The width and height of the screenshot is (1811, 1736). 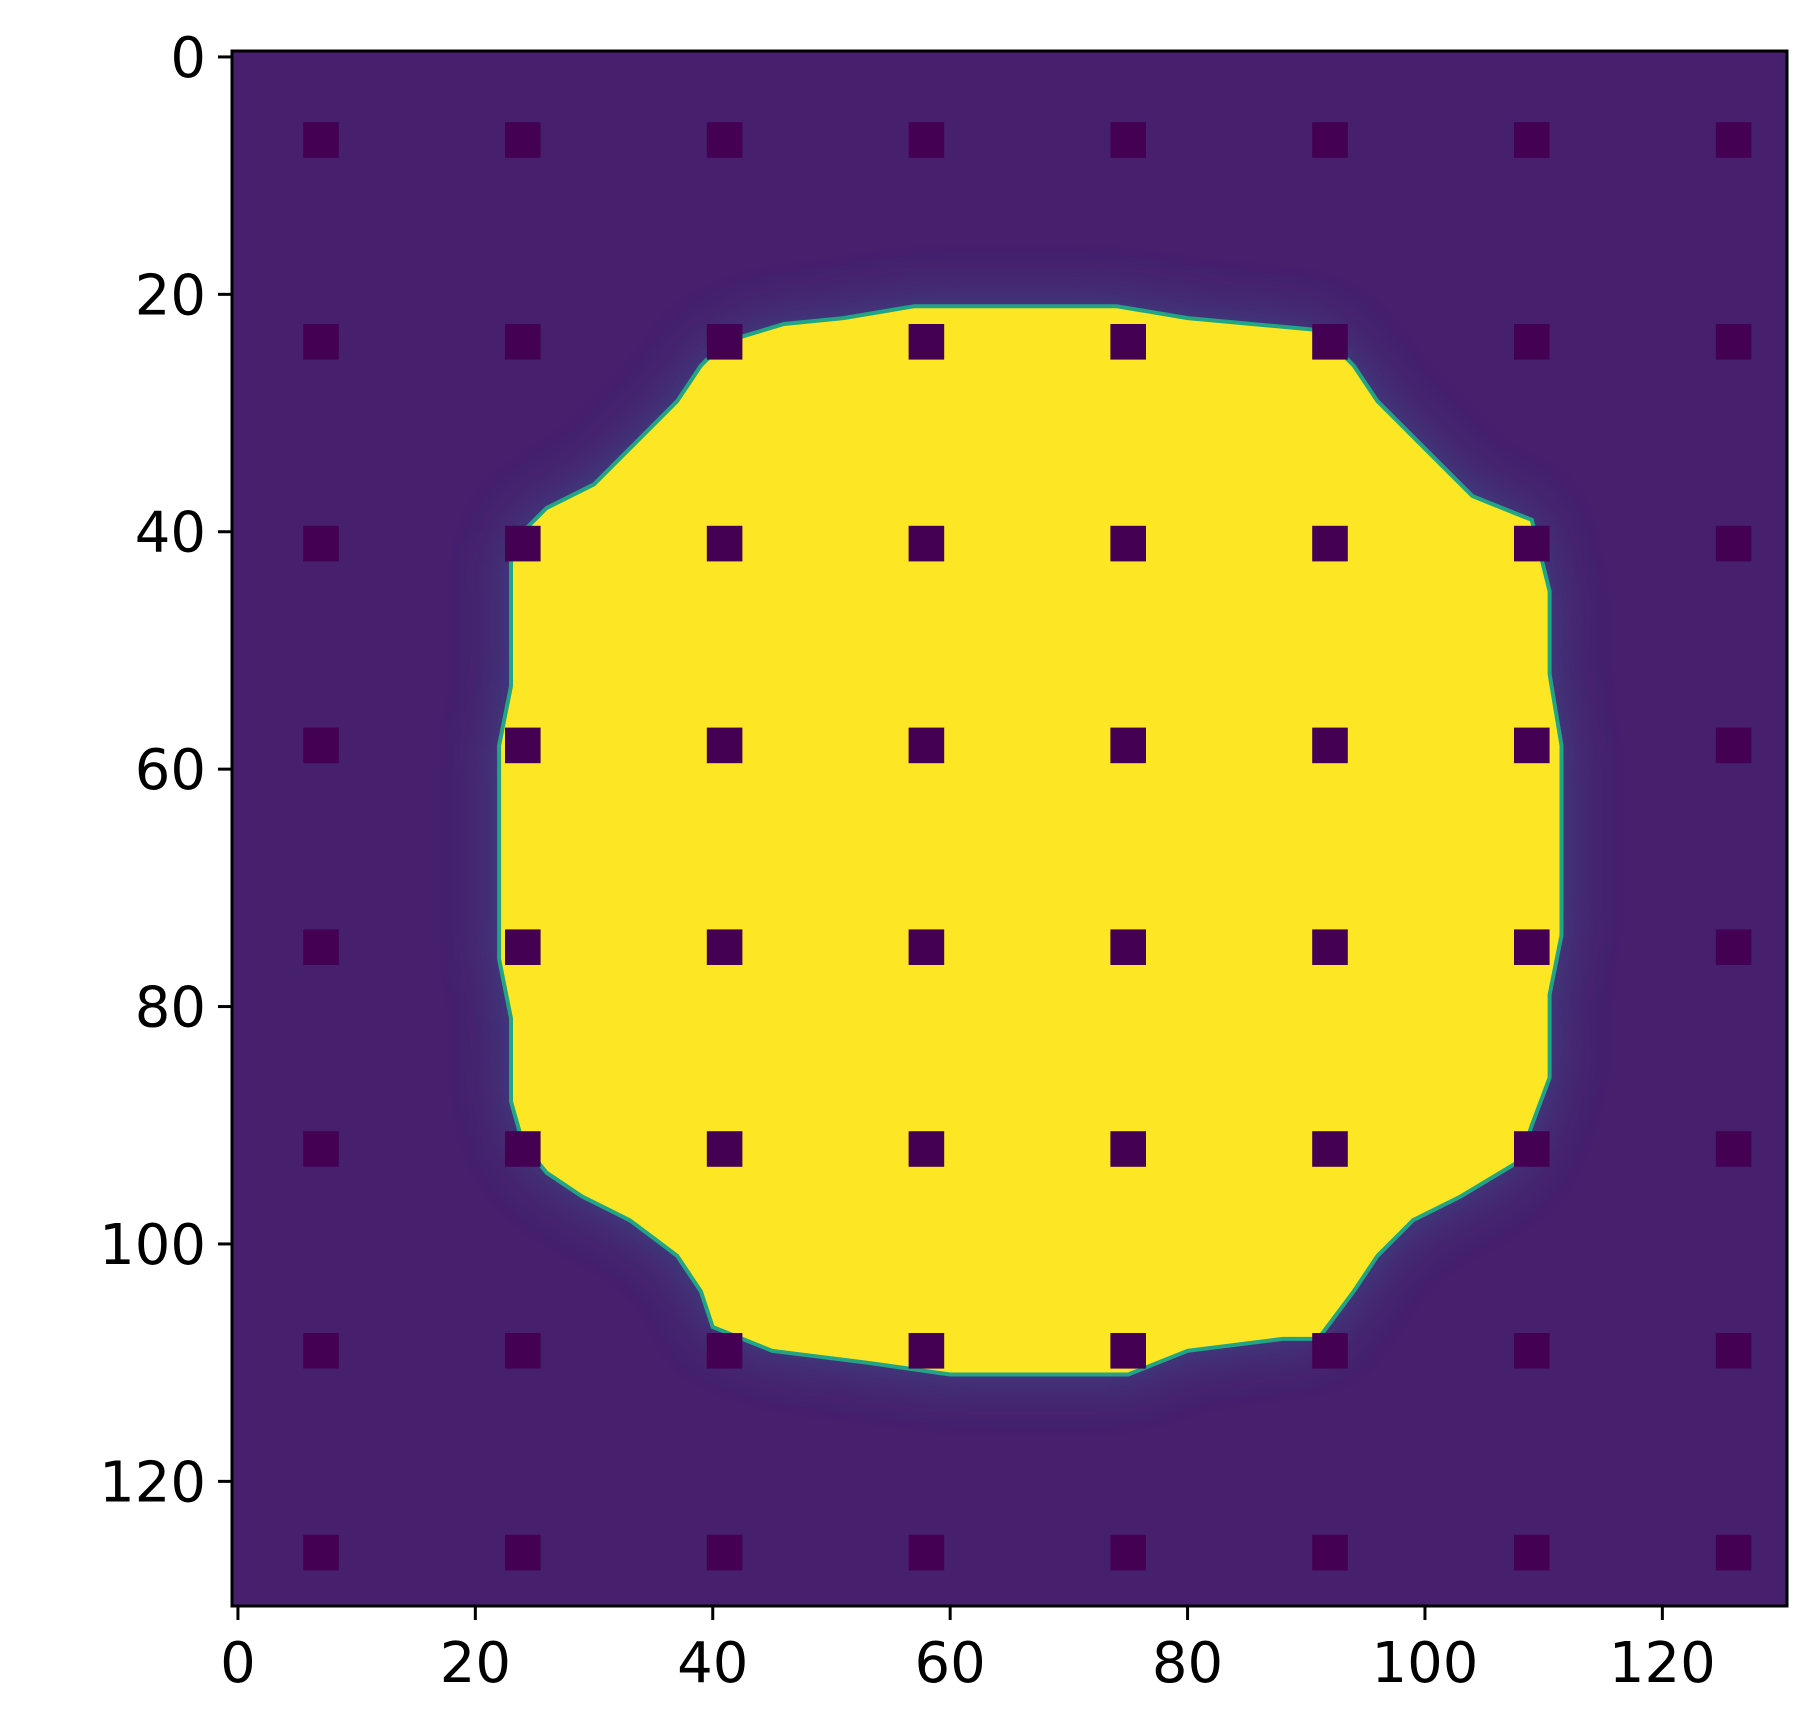 I want to click on x-tick-label: 120, so click(x=1662, y=1663).